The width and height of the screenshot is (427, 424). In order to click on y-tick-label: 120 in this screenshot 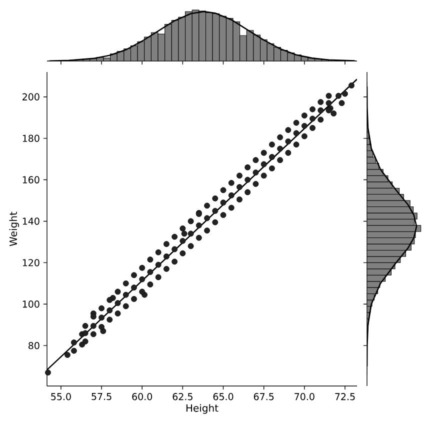, I will do `click(31, 262)`.